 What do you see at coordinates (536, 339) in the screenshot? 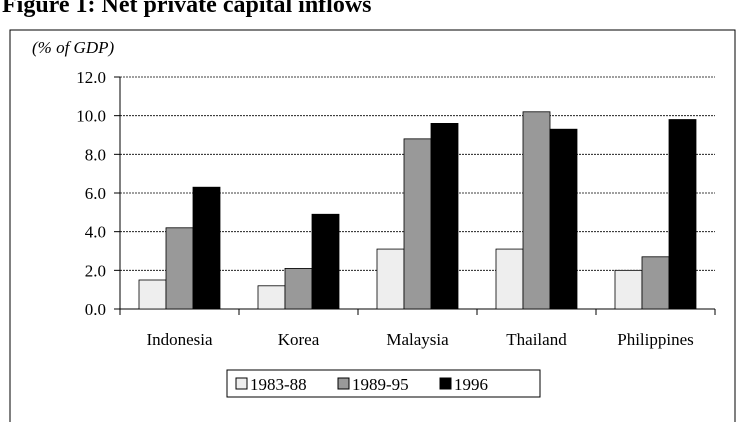
I see `x-tick-label: Thailand` at bounding box center [536, 339].